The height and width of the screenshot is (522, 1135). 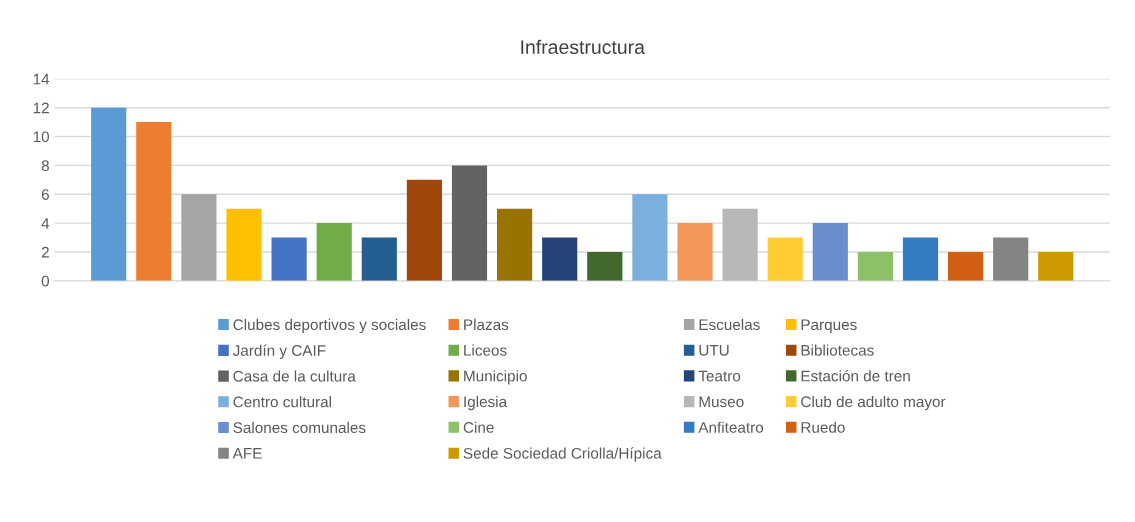 What do you see at coordinates (823, 427) in the screenshot?
I see `legend-label: Ruedo` at bounding box center [823, 427].